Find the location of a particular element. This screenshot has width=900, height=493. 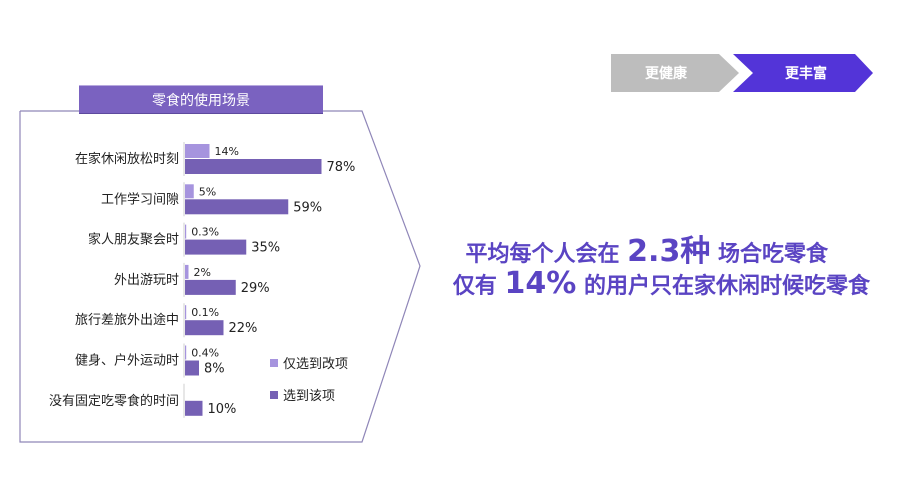

step-healthier: 更健康 is located at coordinates (675, 73).